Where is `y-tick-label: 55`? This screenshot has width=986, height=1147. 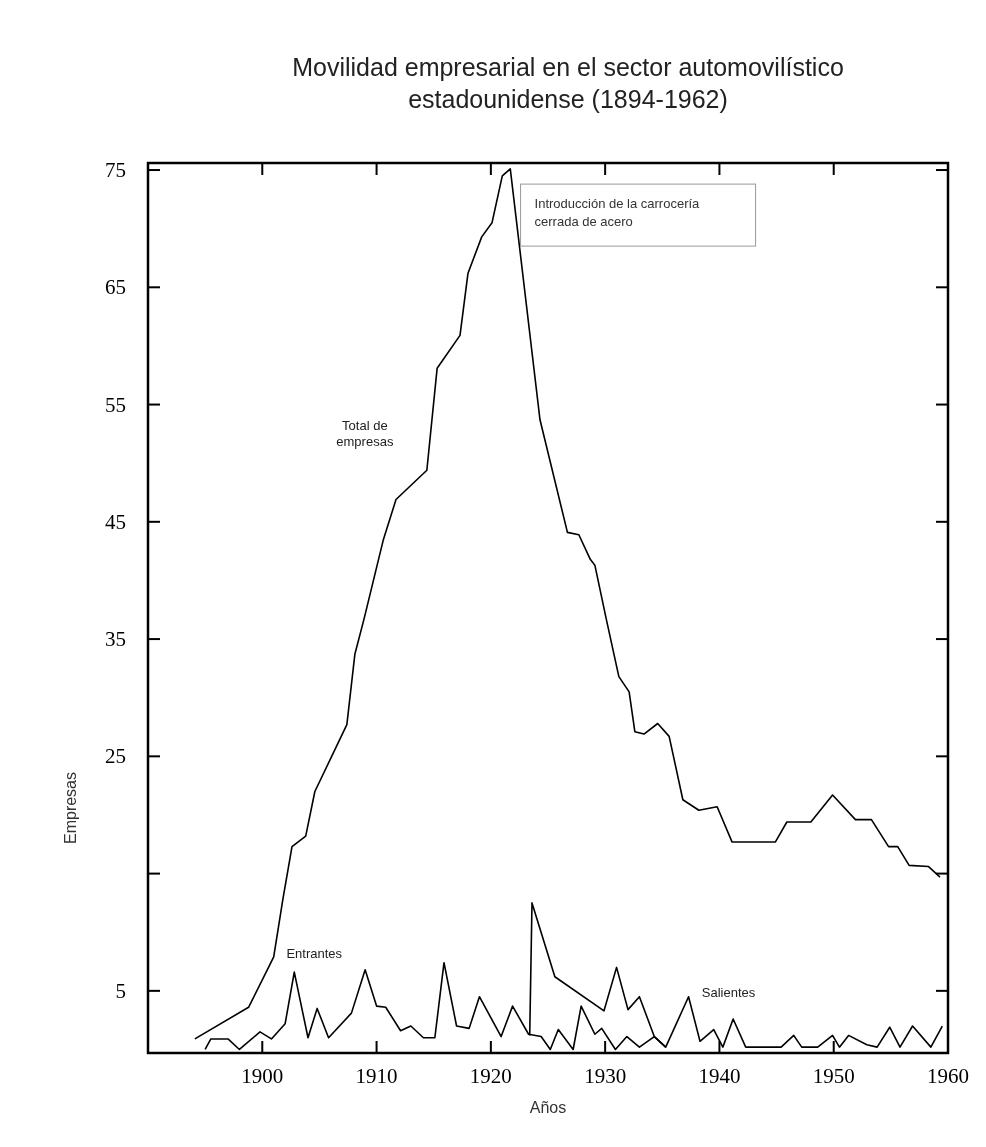
y-tick-label: 55 is located at coordinates (115, 404).